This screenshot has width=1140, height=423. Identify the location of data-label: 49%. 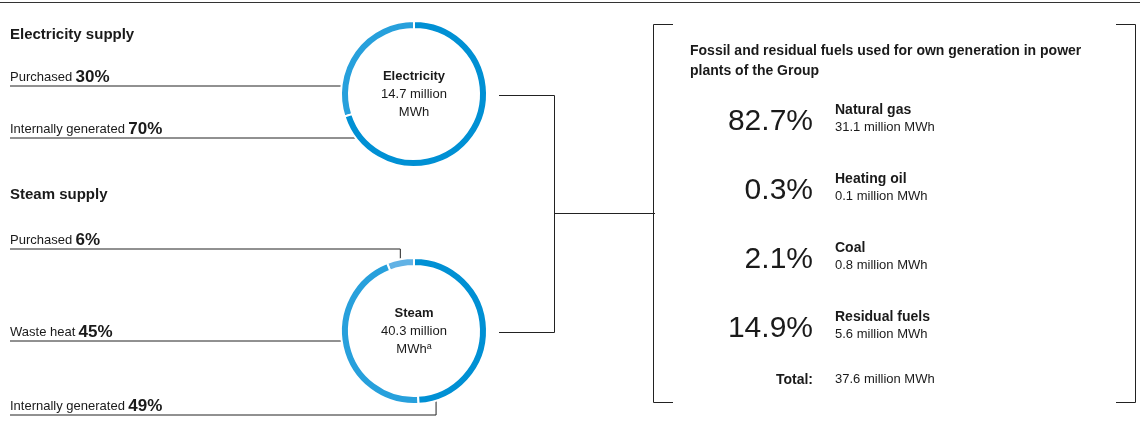
(145, 405).